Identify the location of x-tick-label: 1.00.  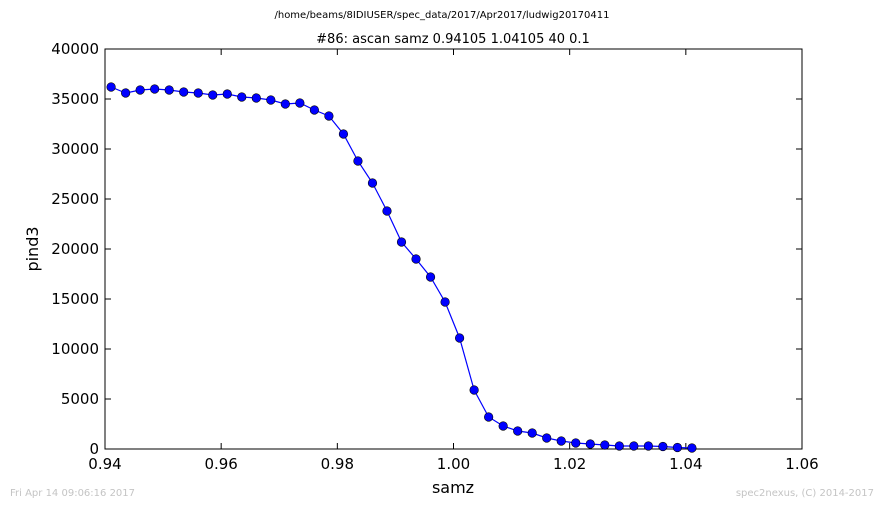
(453, 464).